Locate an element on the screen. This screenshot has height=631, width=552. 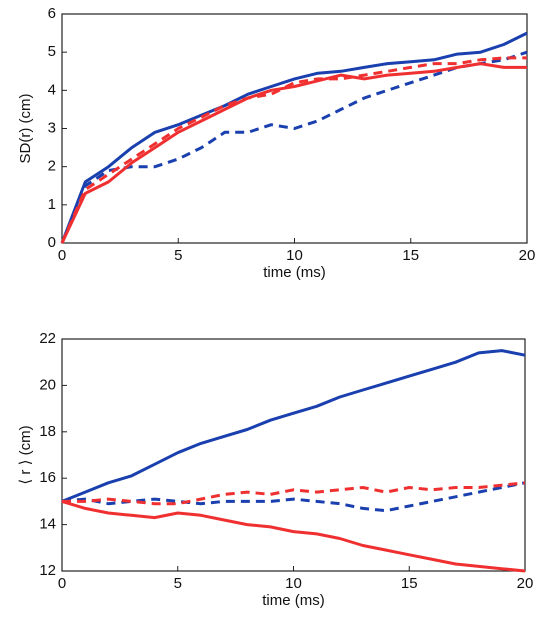
y-tick-label: 2 is located at coordinates (52, 166).